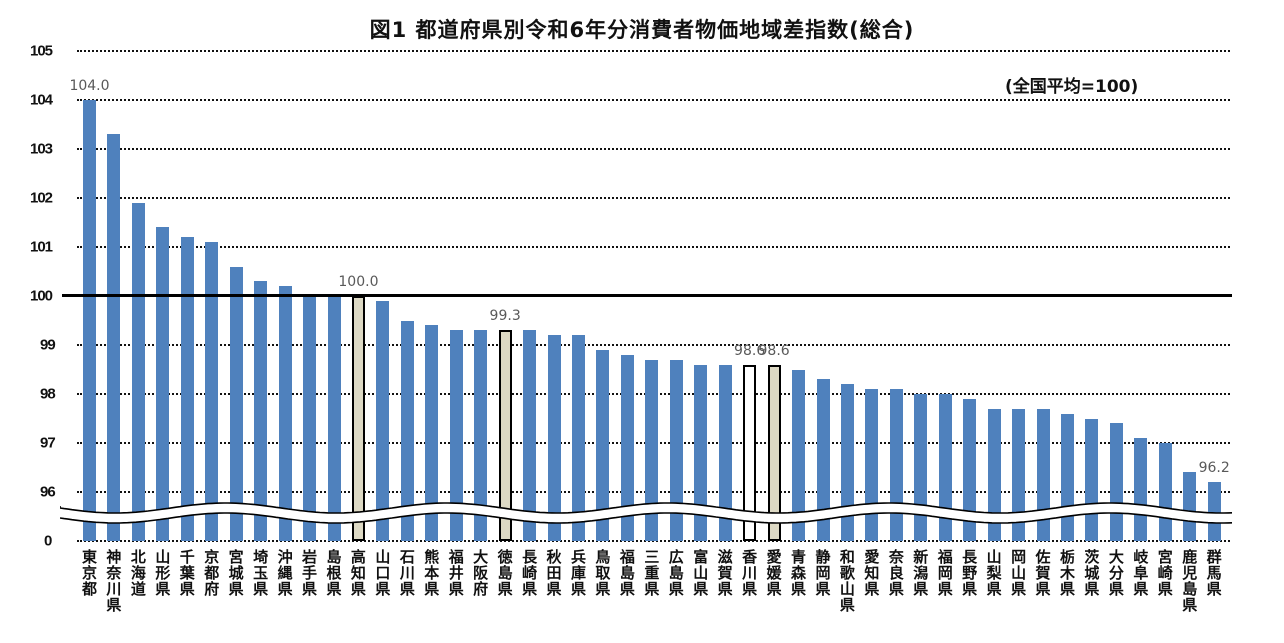 This screenshot has height=643, width=1284. Describe the element at coordinates (187, 389) in the screenshot. I see `bar-千葉県` at that location.